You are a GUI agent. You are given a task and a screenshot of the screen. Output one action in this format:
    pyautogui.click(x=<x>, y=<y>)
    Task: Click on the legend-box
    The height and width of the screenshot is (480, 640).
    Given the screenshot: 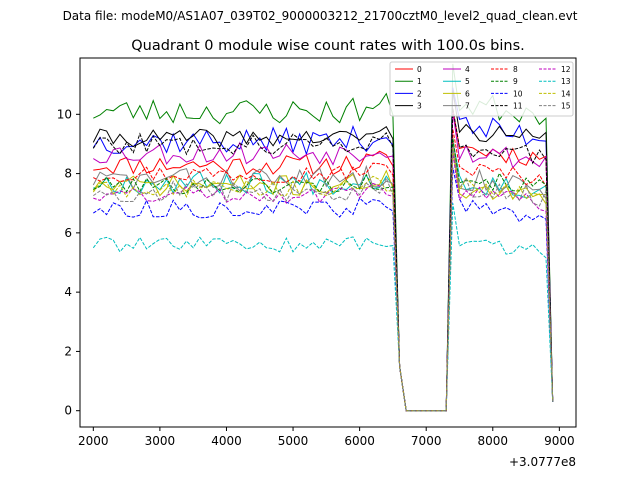 What is the action you would take?
    pyautogui.click(x=481, y=89)
    